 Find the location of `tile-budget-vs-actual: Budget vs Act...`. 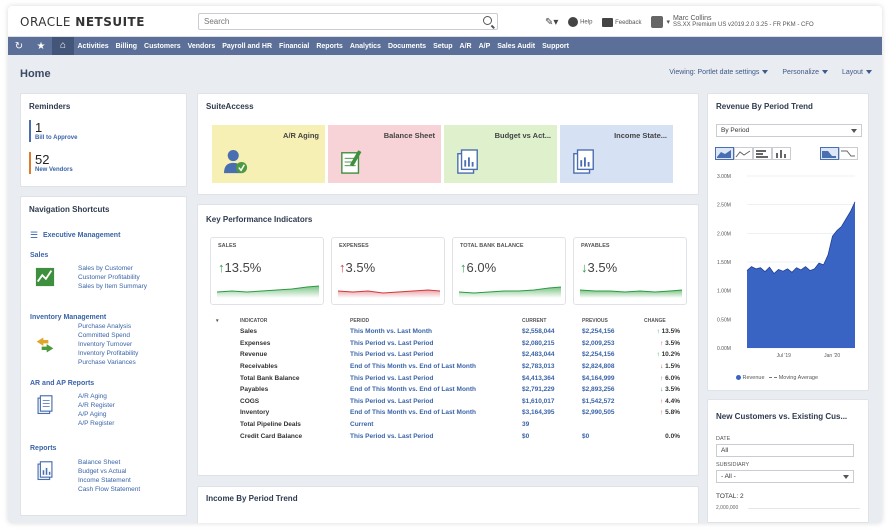

tile-budget-vs-actual: Budget vs Act... is located at coordinates (500, 154).